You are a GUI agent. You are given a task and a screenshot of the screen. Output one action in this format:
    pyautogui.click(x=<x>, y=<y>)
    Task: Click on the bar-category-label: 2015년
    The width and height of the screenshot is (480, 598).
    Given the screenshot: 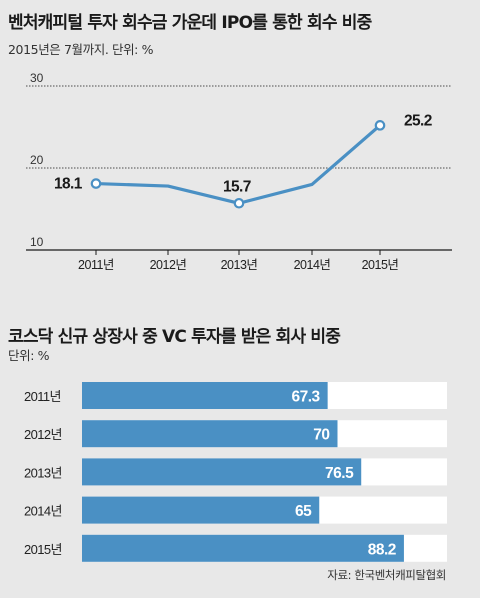 What is the action you would take?
    pyautogui.click(x=43, y=549)
    